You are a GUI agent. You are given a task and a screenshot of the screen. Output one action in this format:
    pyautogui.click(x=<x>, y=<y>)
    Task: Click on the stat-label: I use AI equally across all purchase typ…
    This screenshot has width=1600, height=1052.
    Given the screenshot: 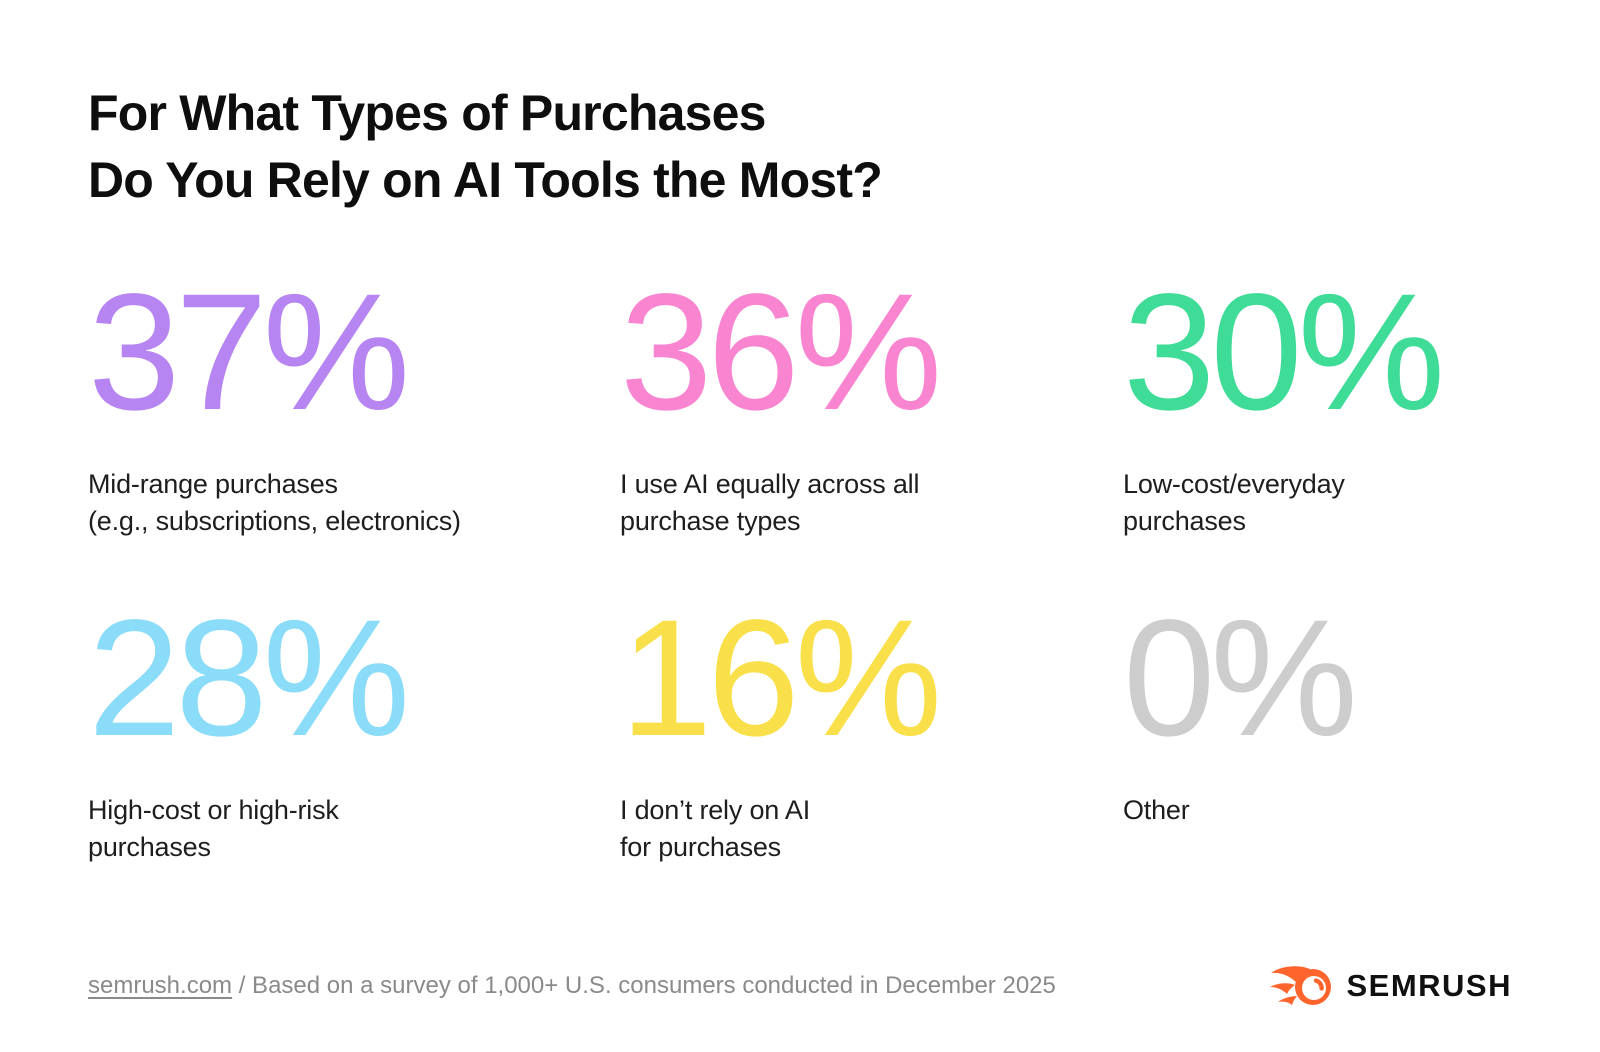 What is the action you would take?
    pyautogui.click(x=770, y=502)
    